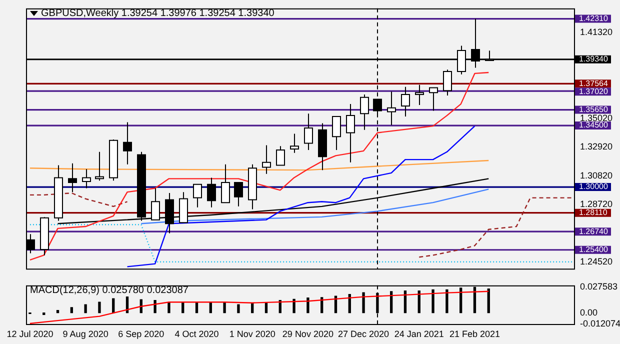 The width and height of the screenshot is (620, 344). I want to click on ref-line-label: 1.26740, so click(593, 231).